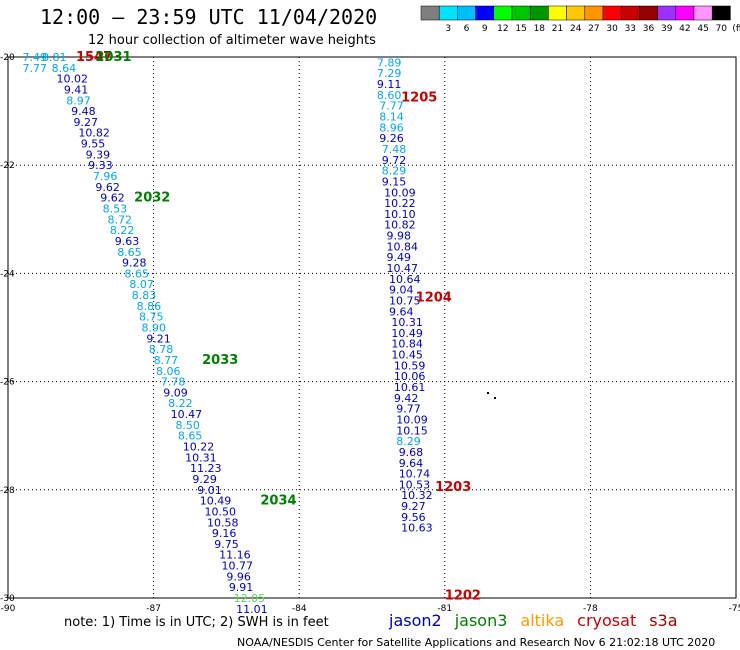 This screenshot has height=650, width=740. What do you see at coordinates (389, 95) in the screenshot?
I see `wave-height-value: 8.60` at bounding box center [389, 95].